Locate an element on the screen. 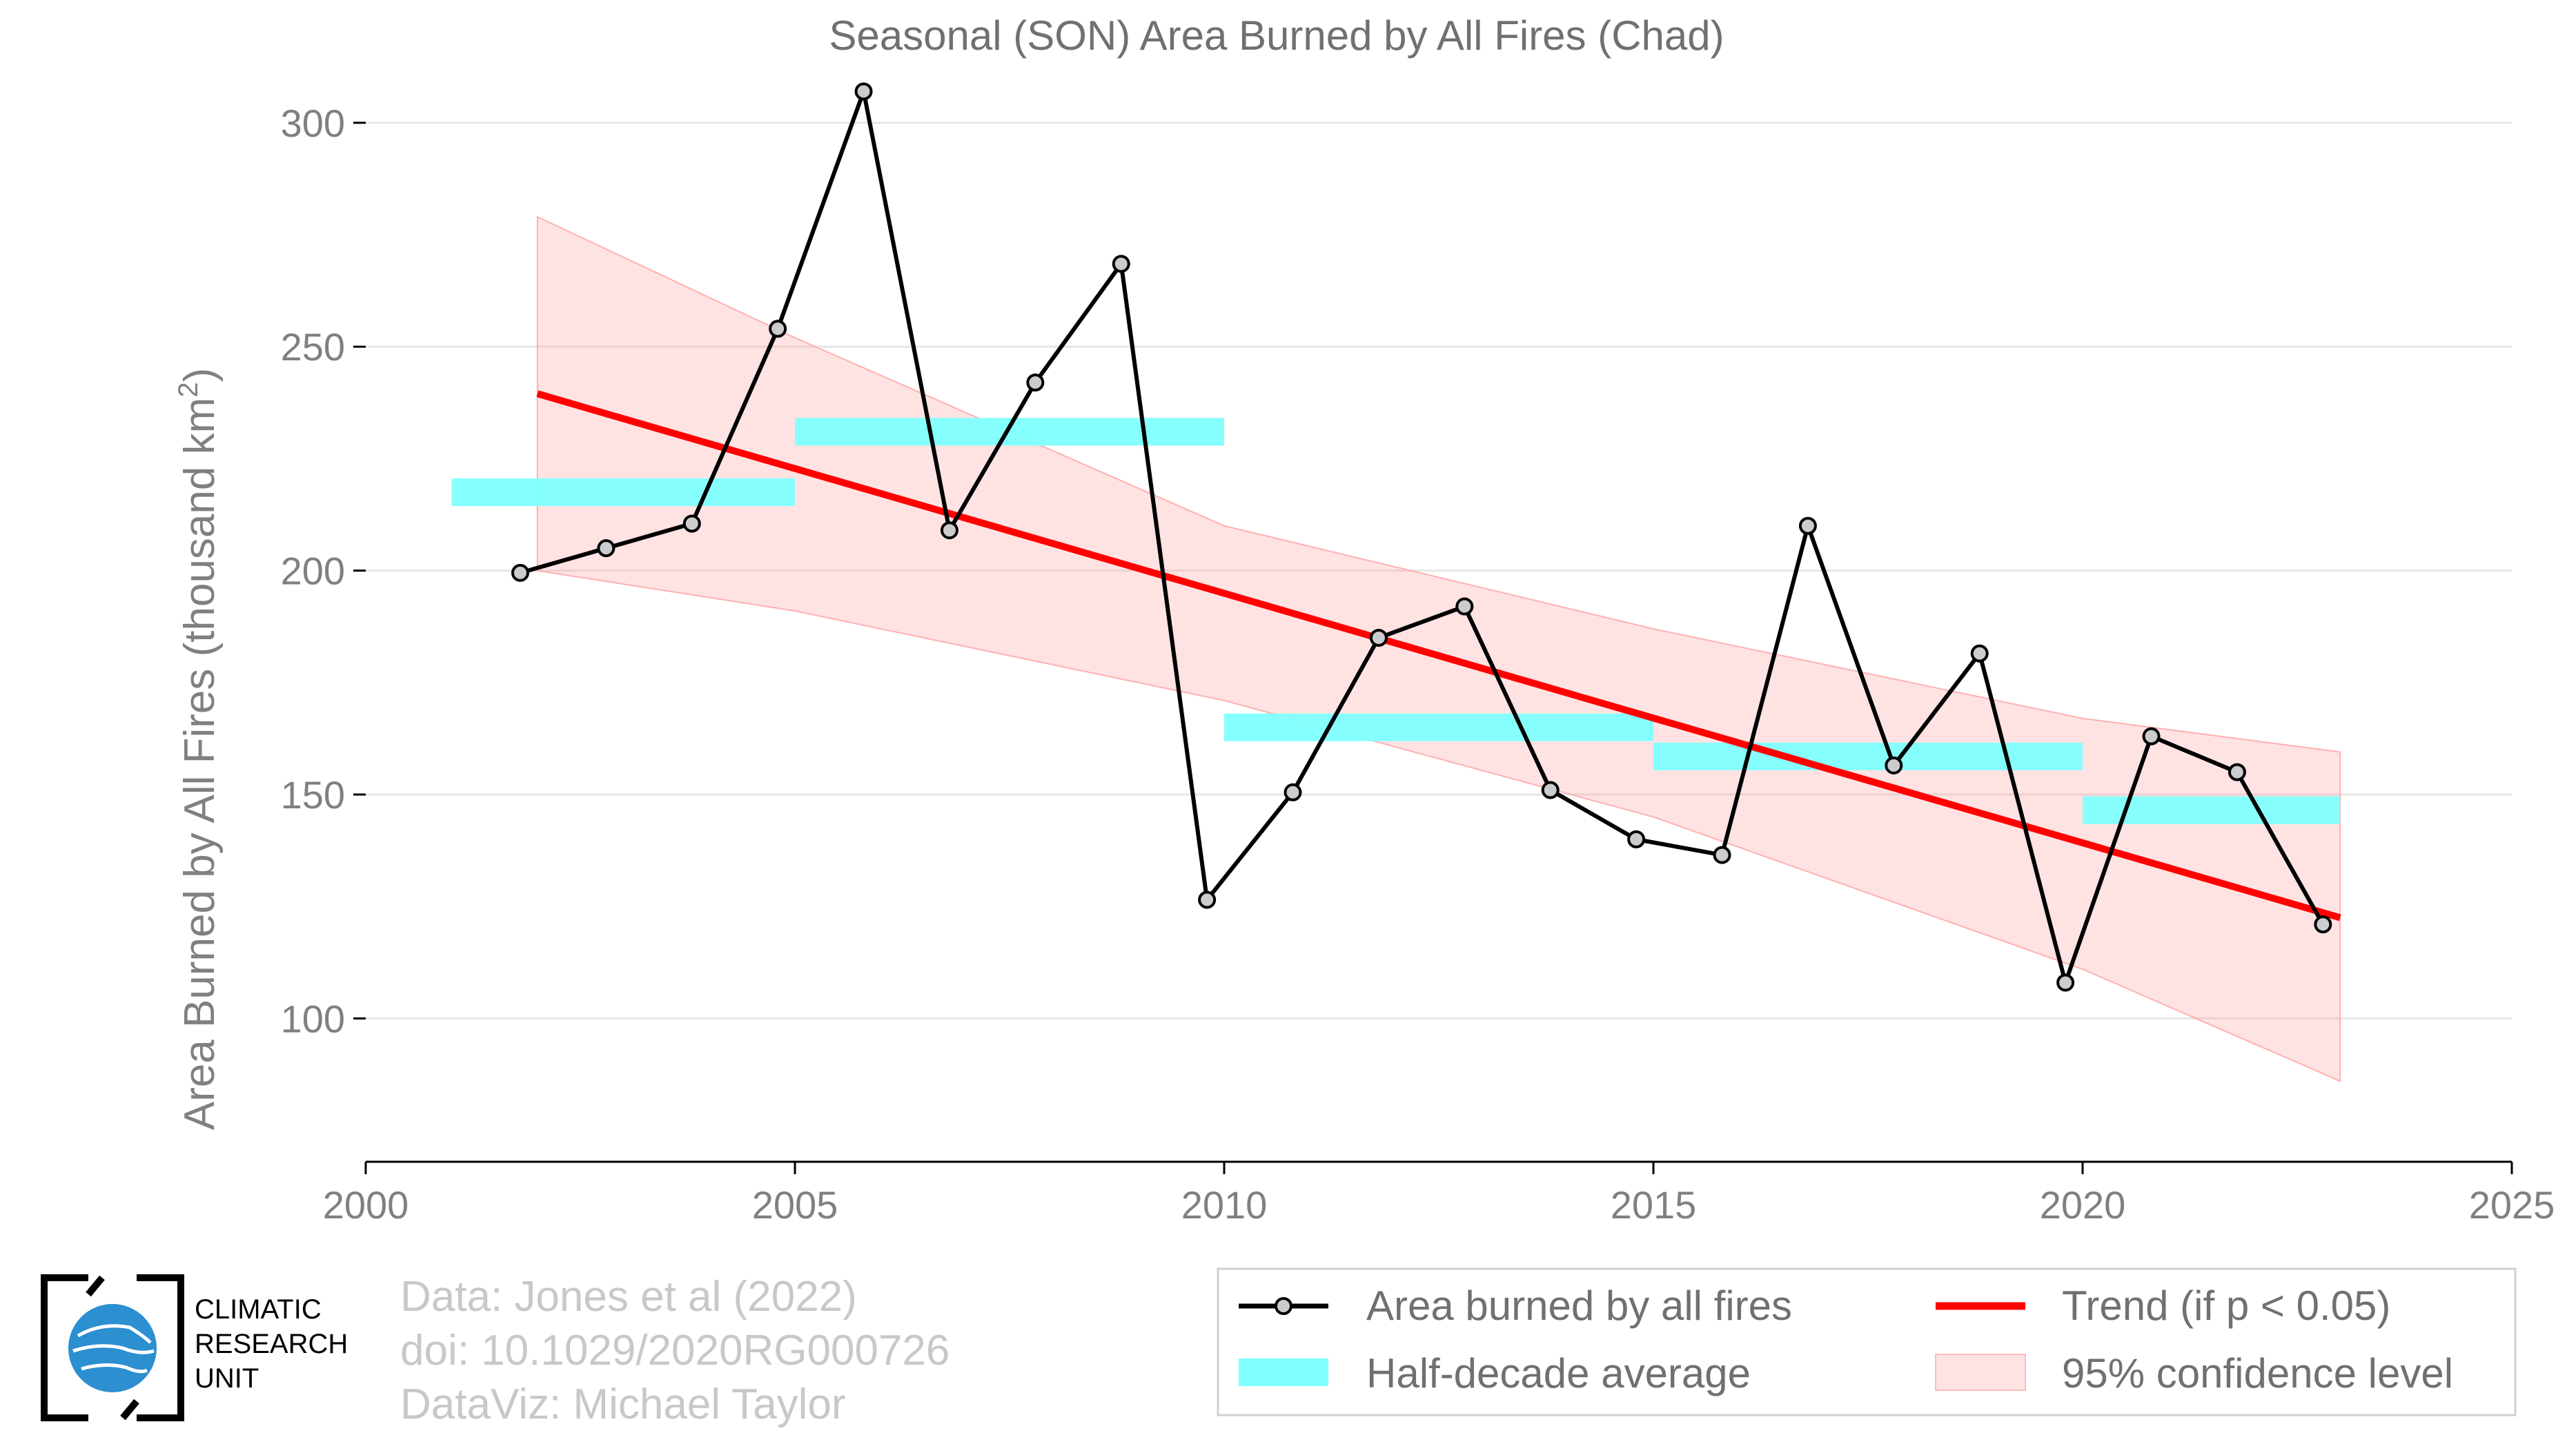 The image size is (2576, 1451). x-tick-label: 2010 is located at coordinates (1224, 1205).